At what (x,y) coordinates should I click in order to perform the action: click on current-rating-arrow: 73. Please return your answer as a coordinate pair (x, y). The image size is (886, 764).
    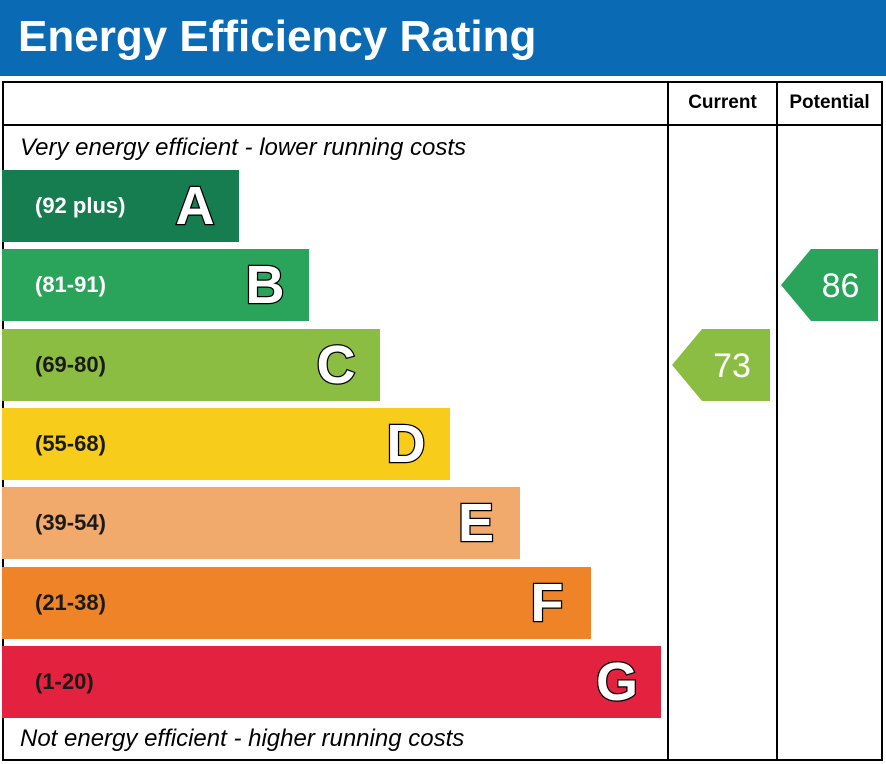
    Looking at the image, I should click on (721, 365).